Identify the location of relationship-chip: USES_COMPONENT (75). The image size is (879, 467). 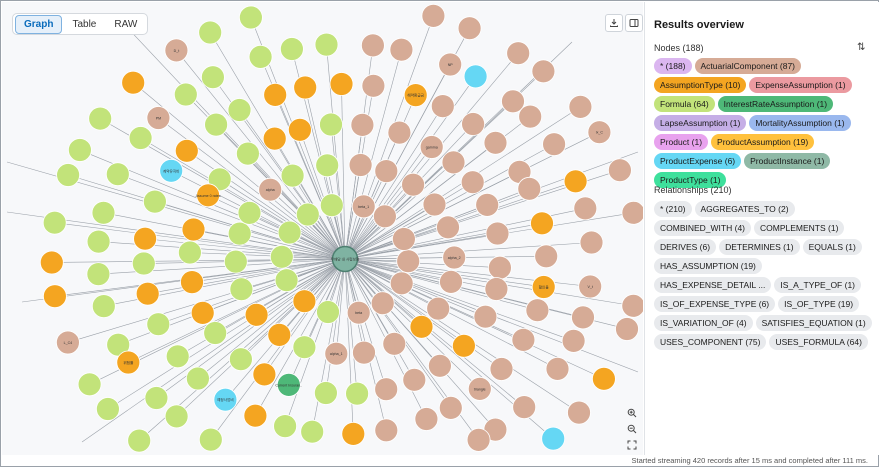
(710, 342).